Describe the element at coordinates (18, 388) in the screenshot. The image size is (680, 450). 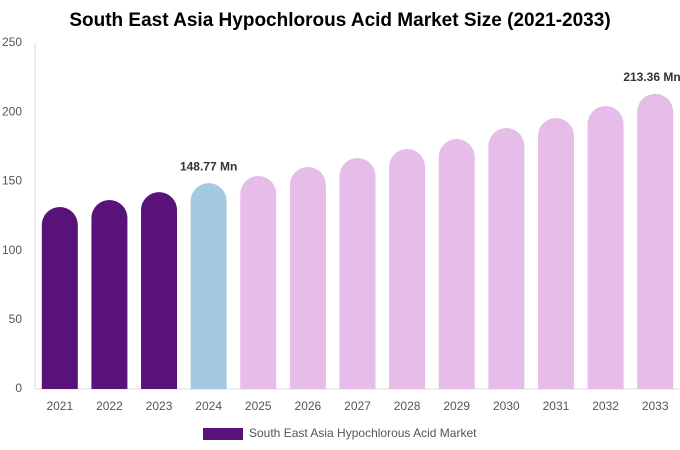
I see `y-tick-label: 0` at that location.